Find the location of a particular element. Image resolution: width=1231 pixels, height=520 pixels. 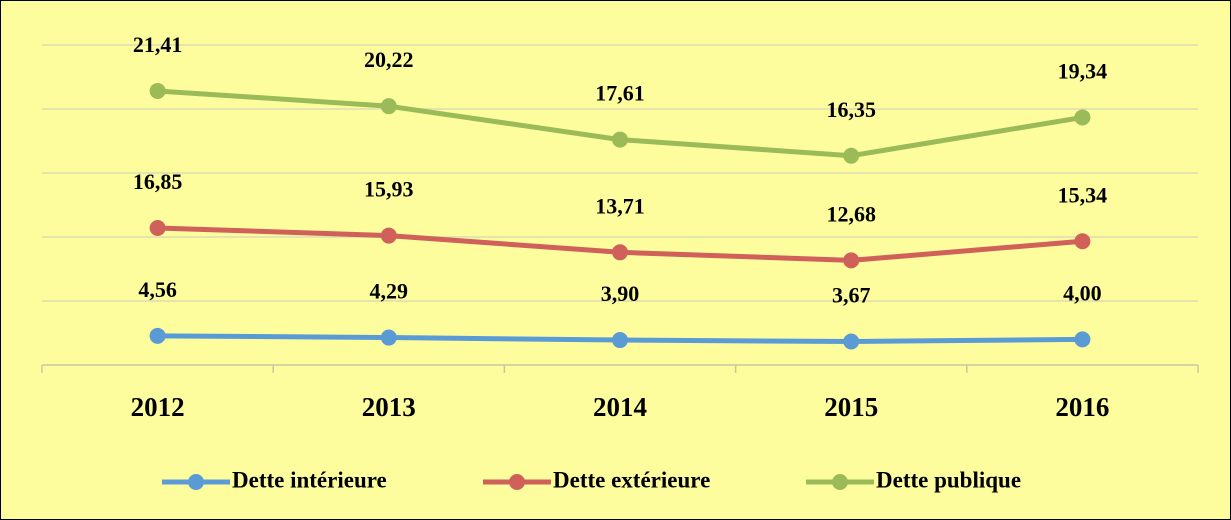

x-tick-label: 2012 is located at coordinates (158, 407).